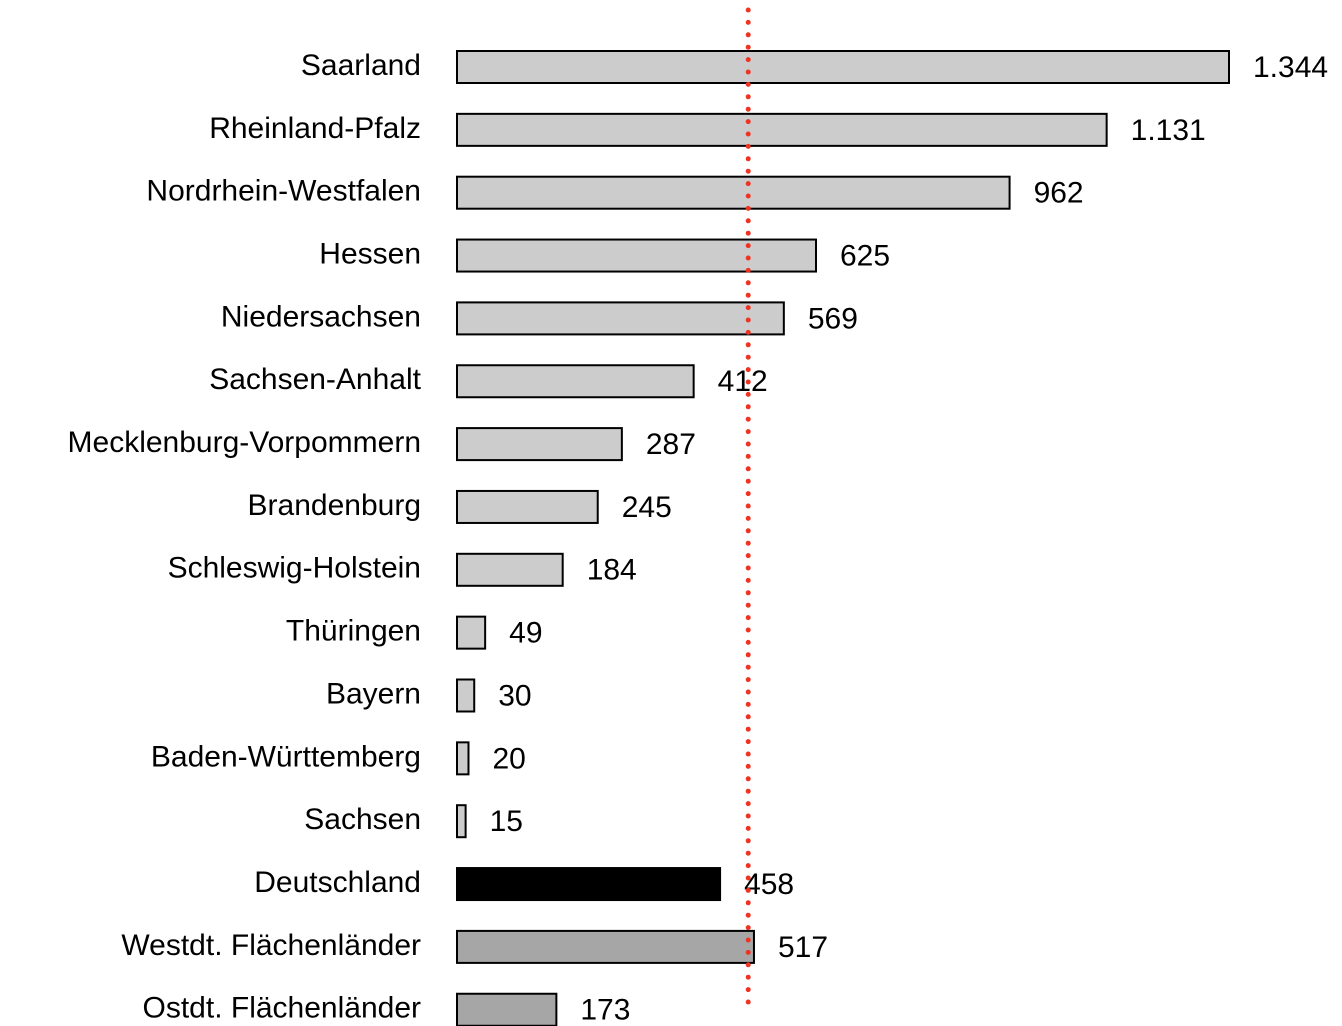 The height and width of the screenshot is (1026, 1342). What do you see at coordinates (647, 507) in the screenshot?
I see `value-label: 245` at bounding box center [647, 507].